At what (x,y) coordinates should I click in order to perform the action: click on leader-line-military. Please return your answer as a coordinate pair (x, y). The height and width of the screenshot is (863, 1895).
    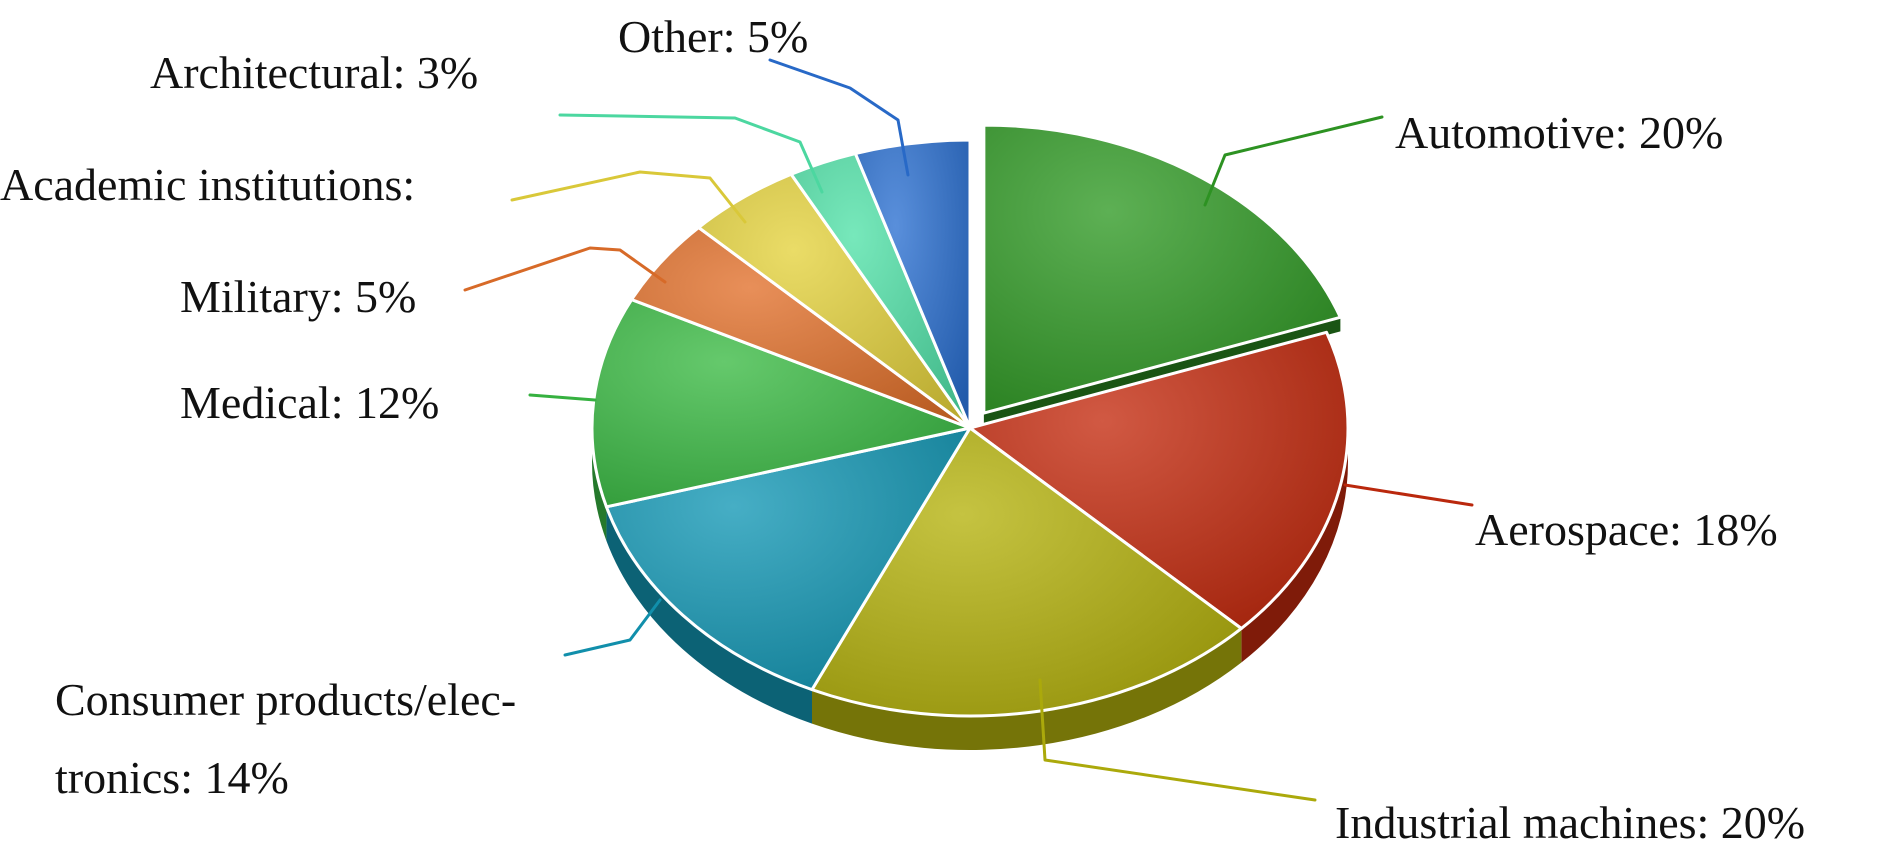
    Looking at the image, I should click on (565, 269).